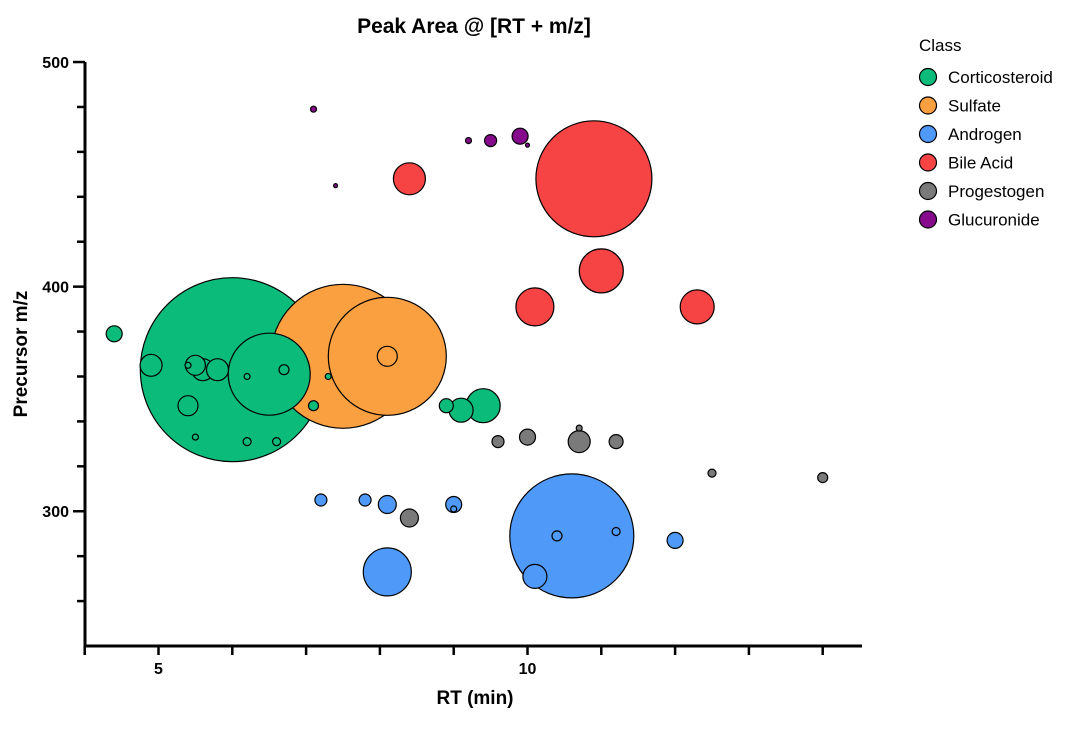 Image resolution: width=1080 pixels, height=729 pixels. I want to click on legend-marker-progestogen, so click(928, 191).